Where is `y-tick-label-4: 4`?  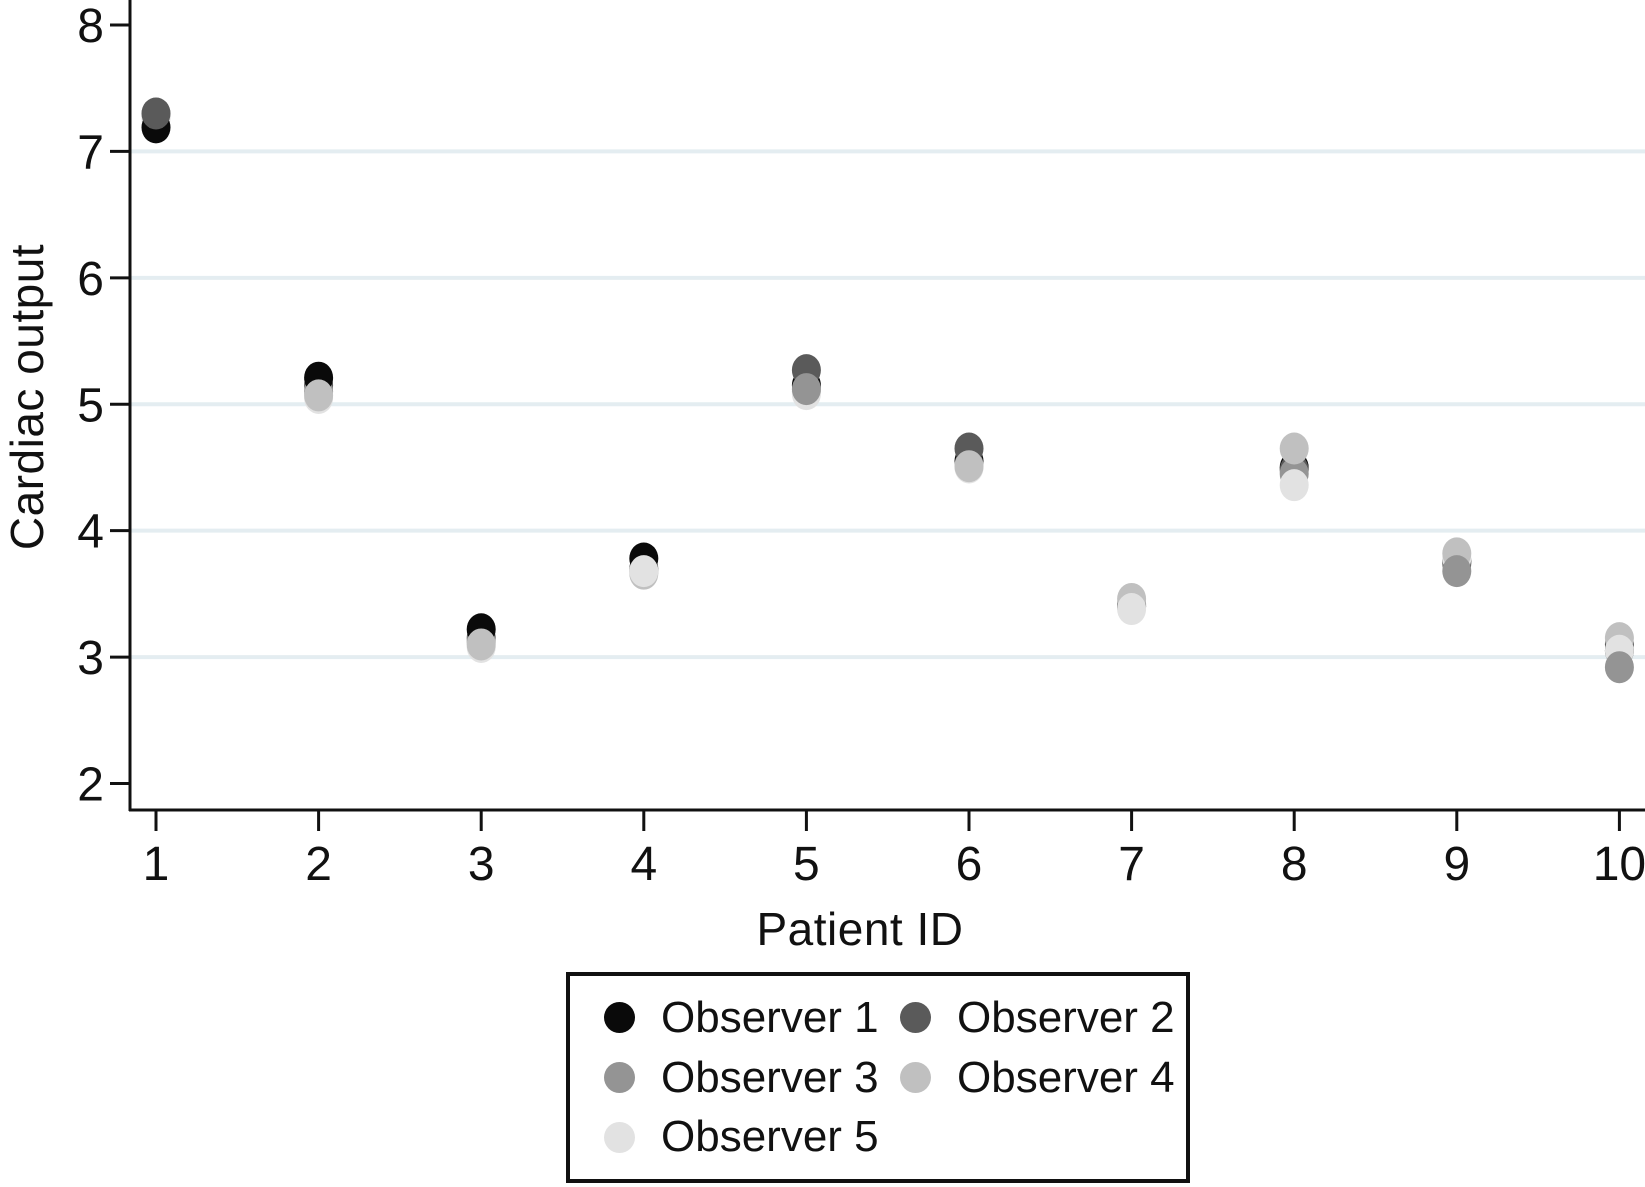
y-tick-label-4: 4 is located at coordinates (90, 532).